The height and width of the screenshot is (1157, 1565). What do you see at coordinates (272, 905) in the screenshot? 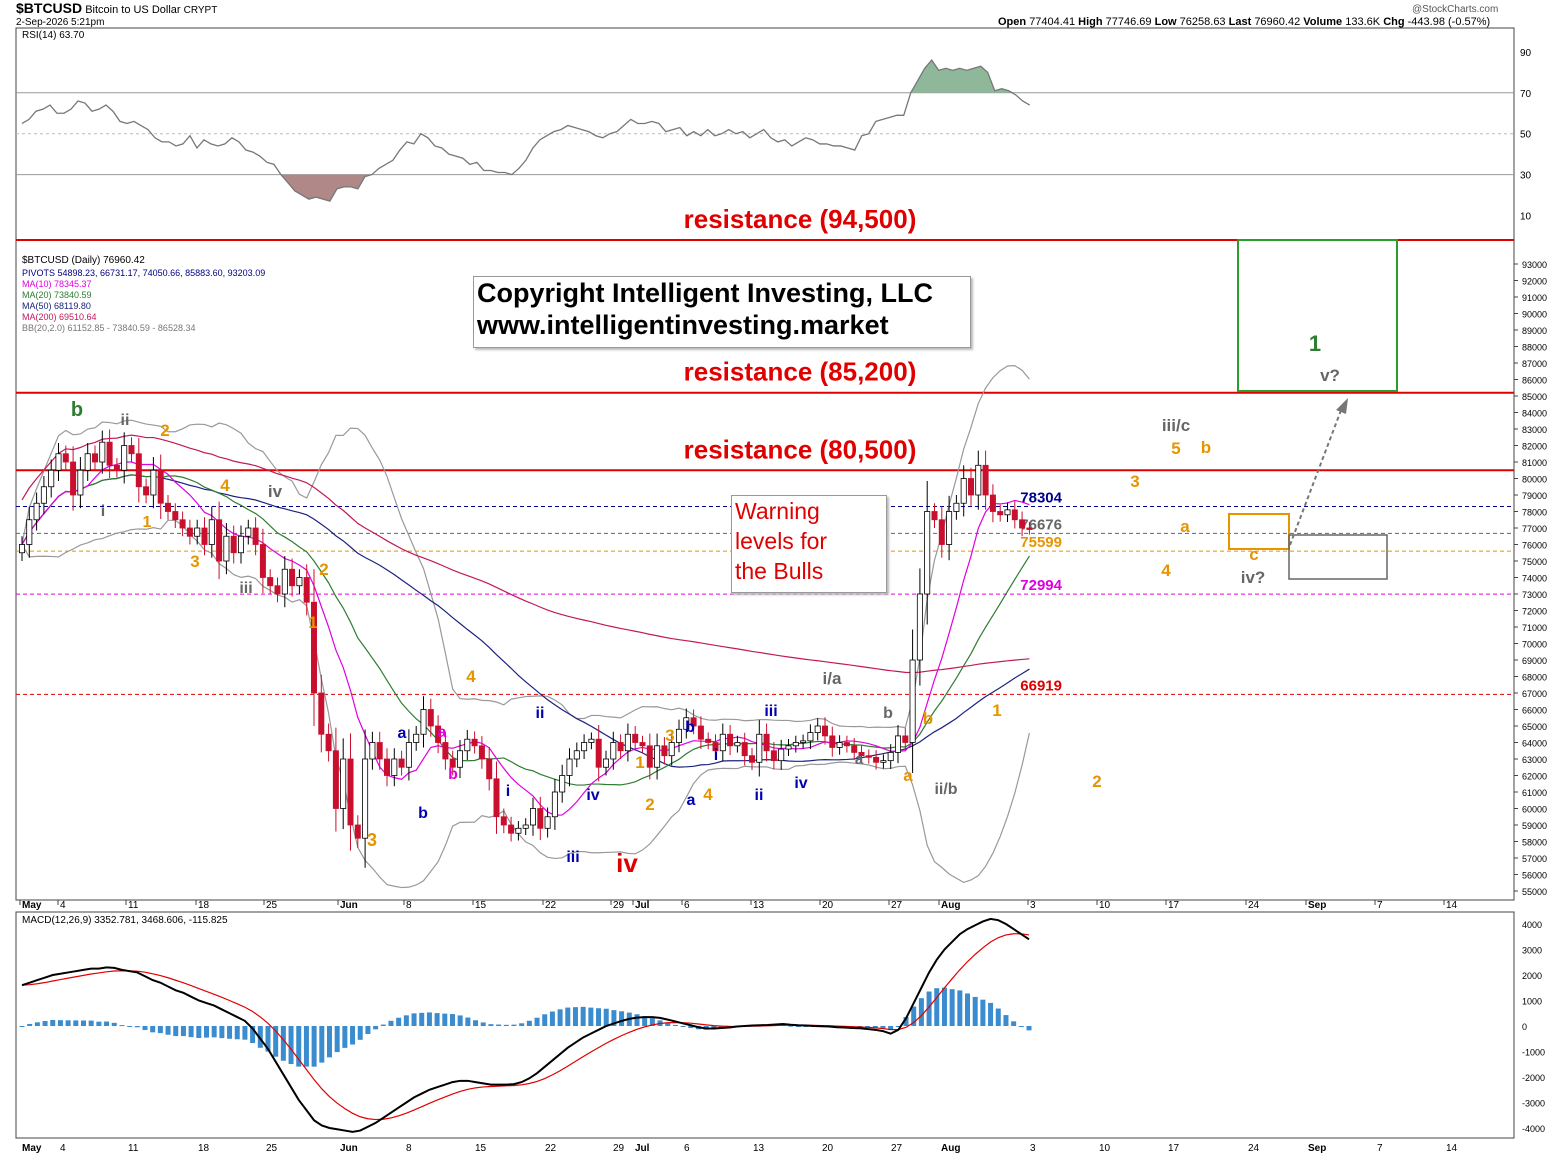
I see `x-tick-label: 25` at bounding box center [272, 905].